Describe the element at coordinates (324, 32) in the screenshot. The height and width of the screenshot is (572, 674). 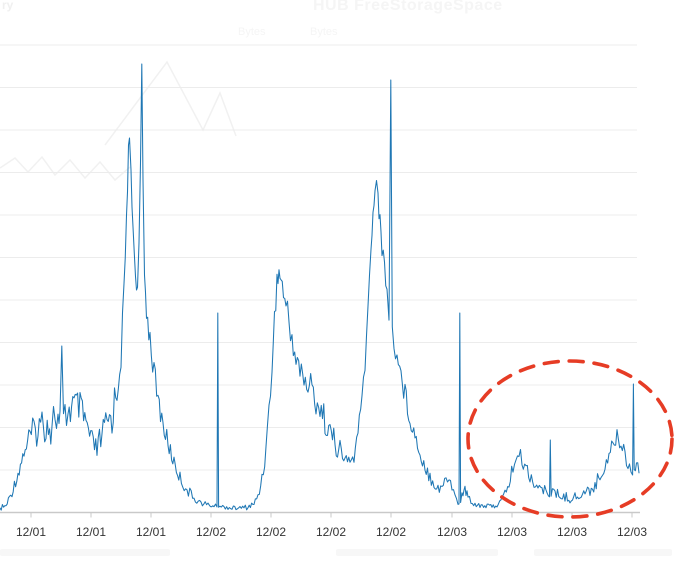
I see `ghost-unit-label-2: Bytes` at that location.